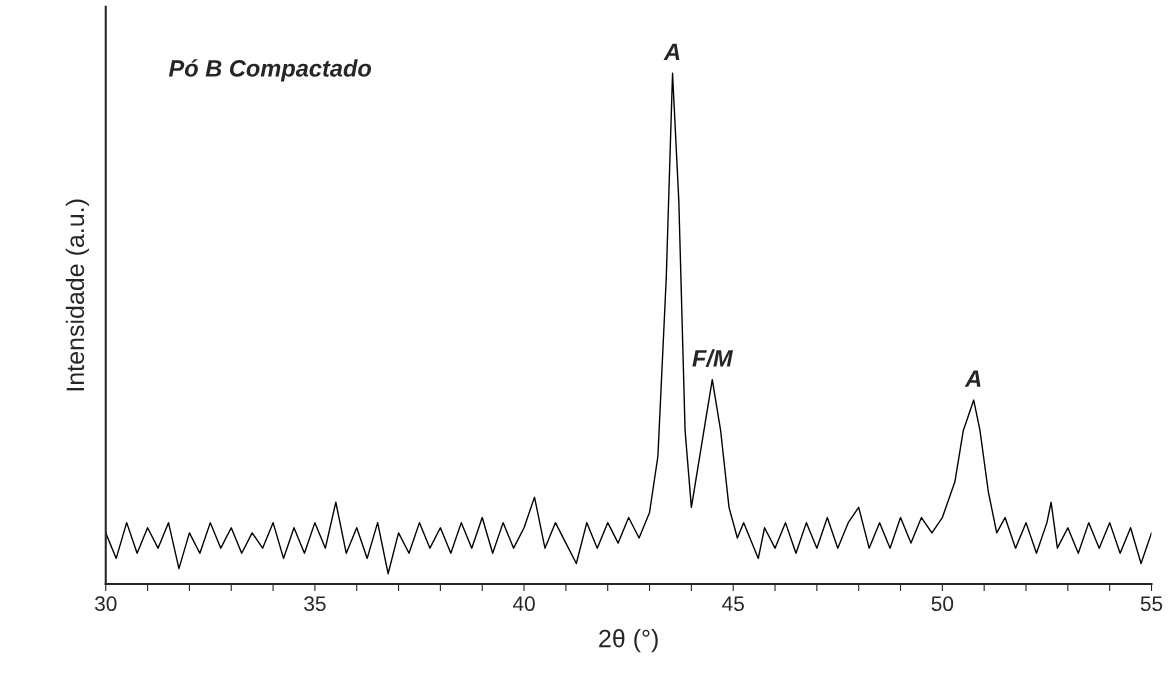 This screenshot has width=1175, height=679. Describe the element at coordinates (628, 641) in the screenshot. I see `x-axis-title: 2θ (°)` at that location.